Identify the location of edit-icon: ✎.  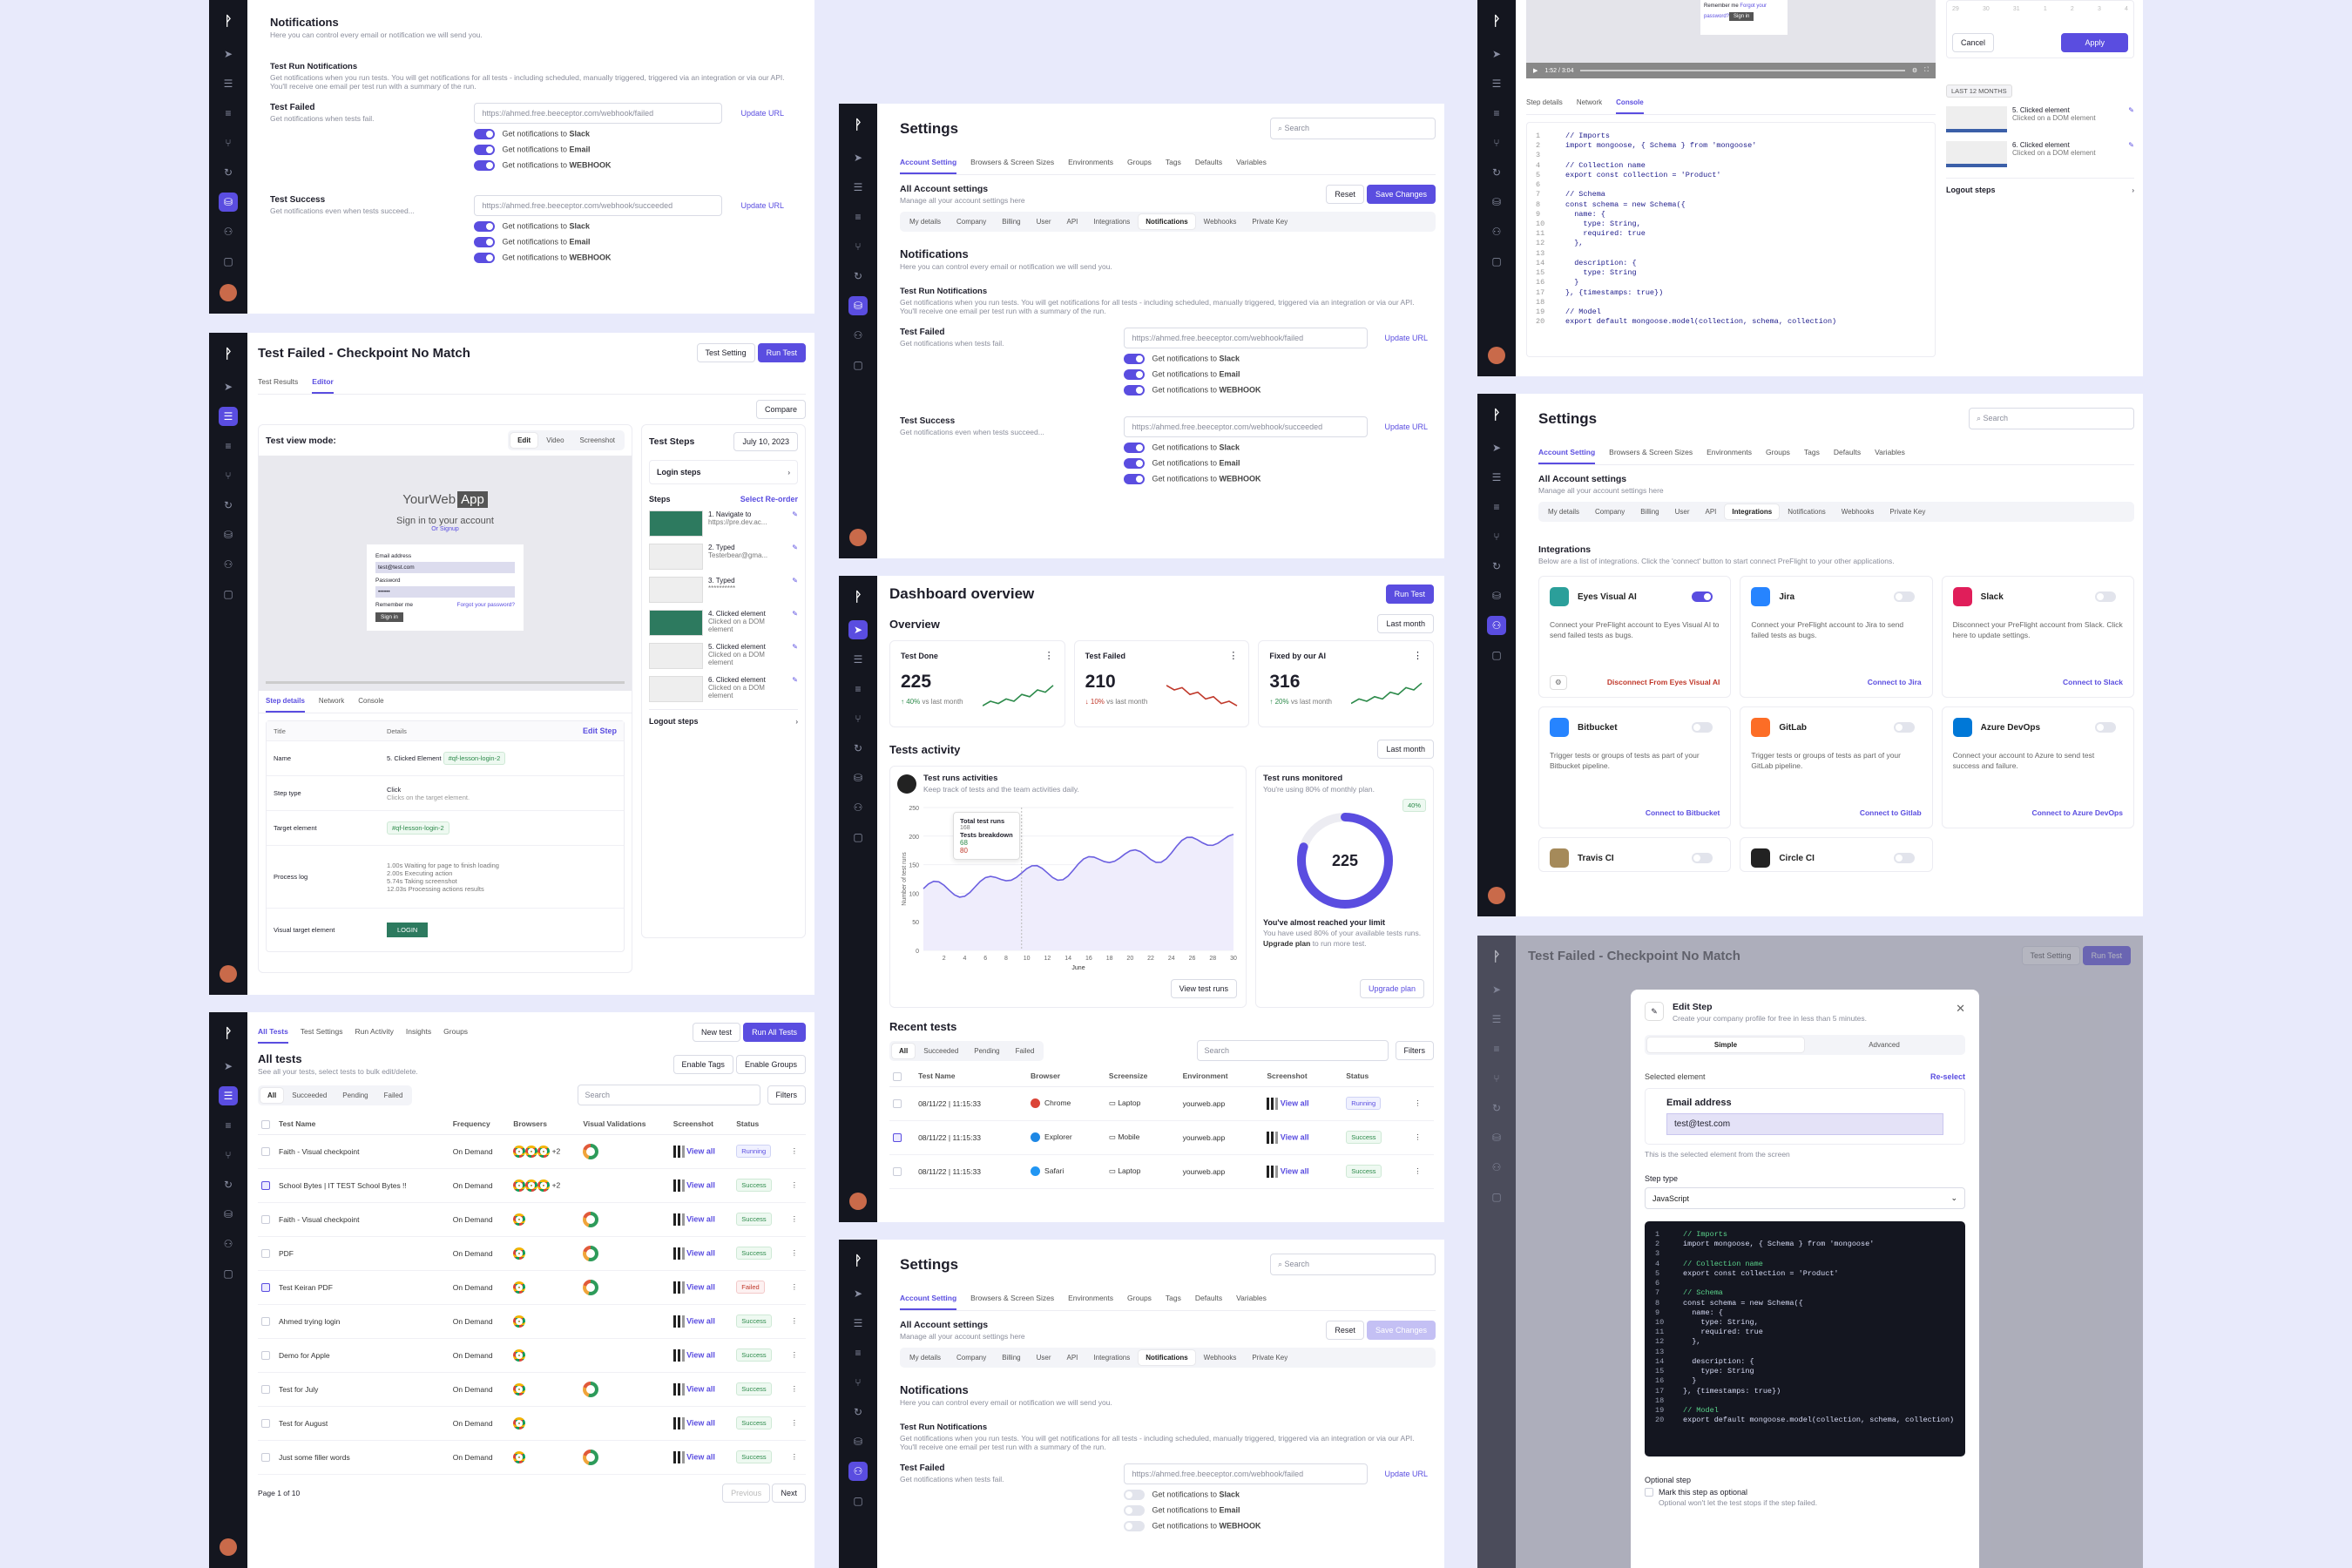
(795, 547).